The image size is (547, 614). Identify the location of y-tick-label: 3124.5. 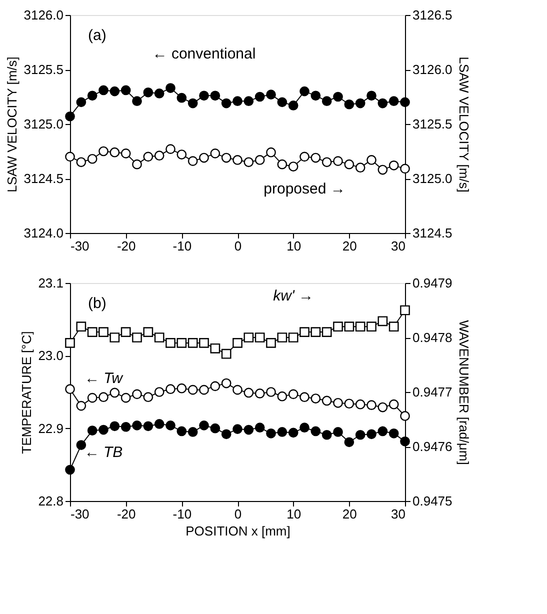
(44, 178).